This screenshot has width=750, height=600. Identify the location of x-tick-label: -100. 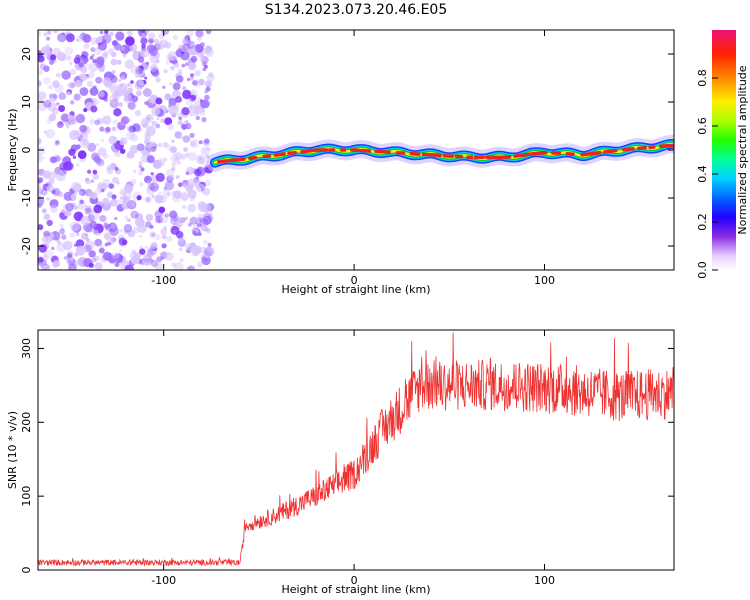
(163, 580).